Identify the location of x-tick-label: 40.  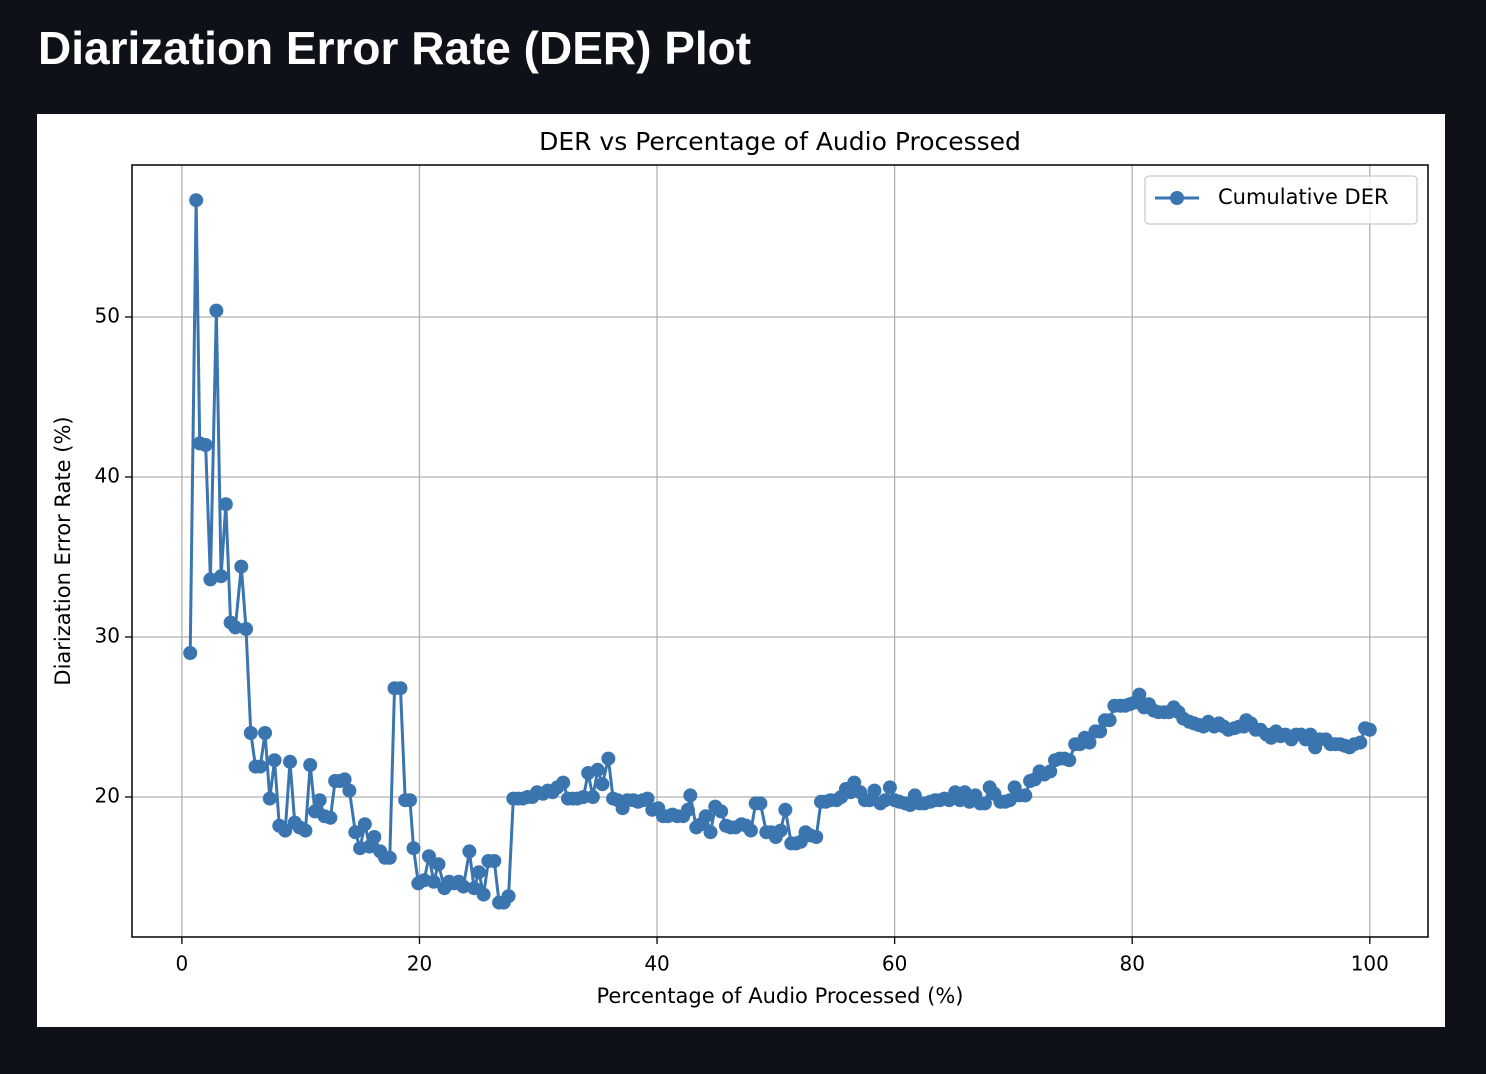
(656, 964).